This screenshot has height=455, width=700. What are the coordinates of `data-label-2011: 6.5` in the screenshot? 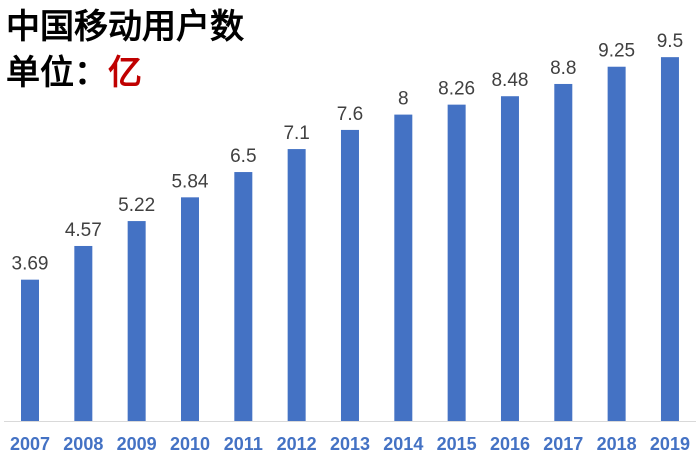 It's located at (243, 156).